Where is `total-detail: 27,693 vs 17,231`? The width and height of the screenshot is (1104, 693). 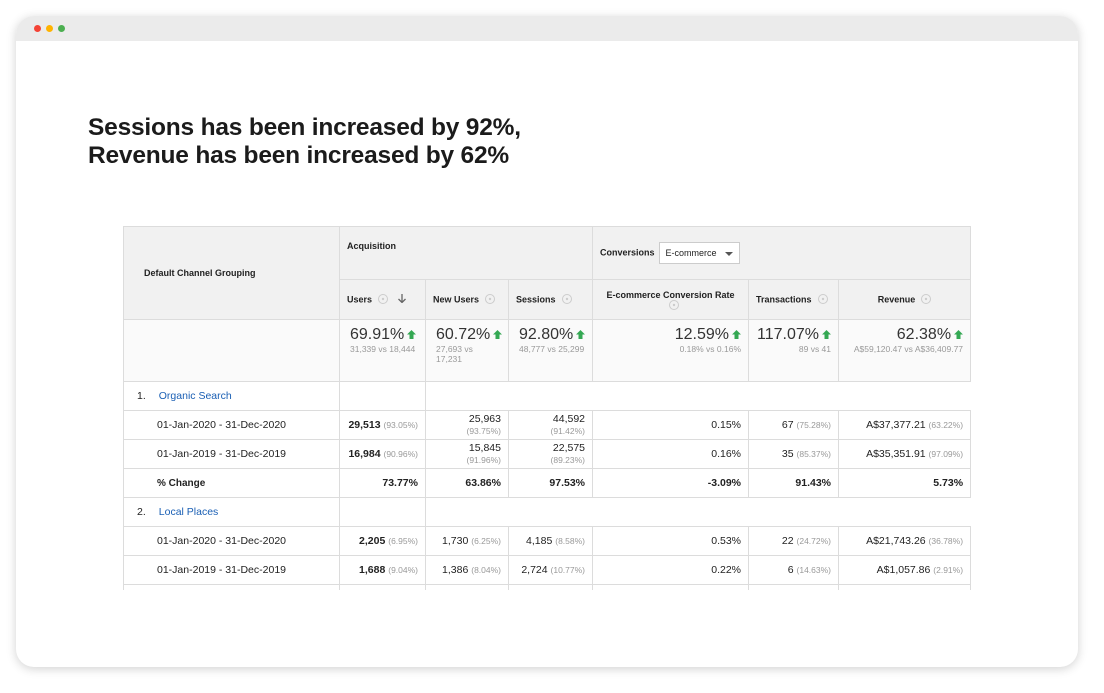 total-detail: 27,693 vs 17,231 is located at coordinates (454, 354).